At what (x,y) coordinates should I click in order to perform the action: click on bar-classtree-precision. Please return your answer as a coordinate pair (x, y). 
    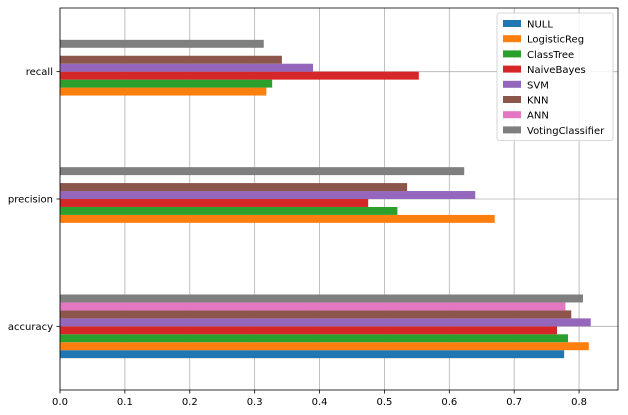
    Looking at the image, I should click on (229, 210).